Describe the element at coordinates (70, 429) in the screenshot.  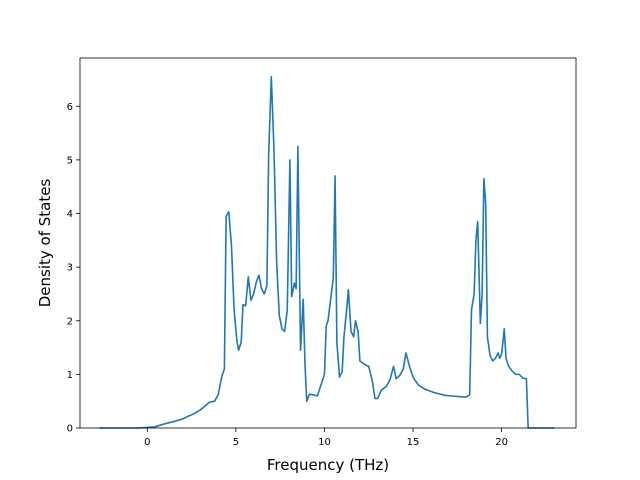
I see `y-tick-label: 0` at that location.